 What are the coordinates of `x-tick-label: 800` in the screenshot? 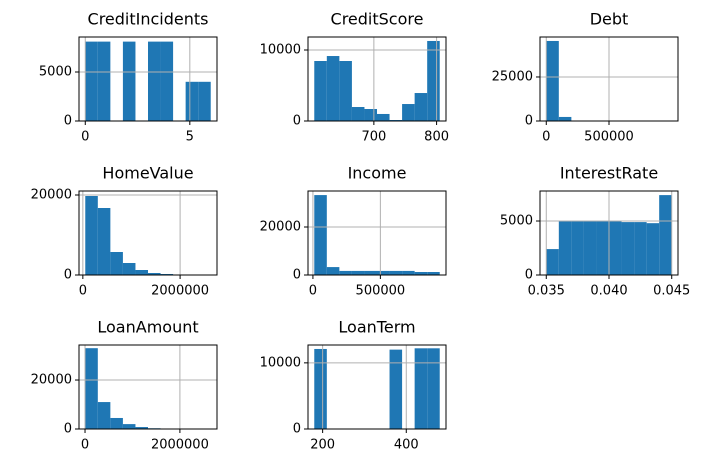 It's located at (436, 137).